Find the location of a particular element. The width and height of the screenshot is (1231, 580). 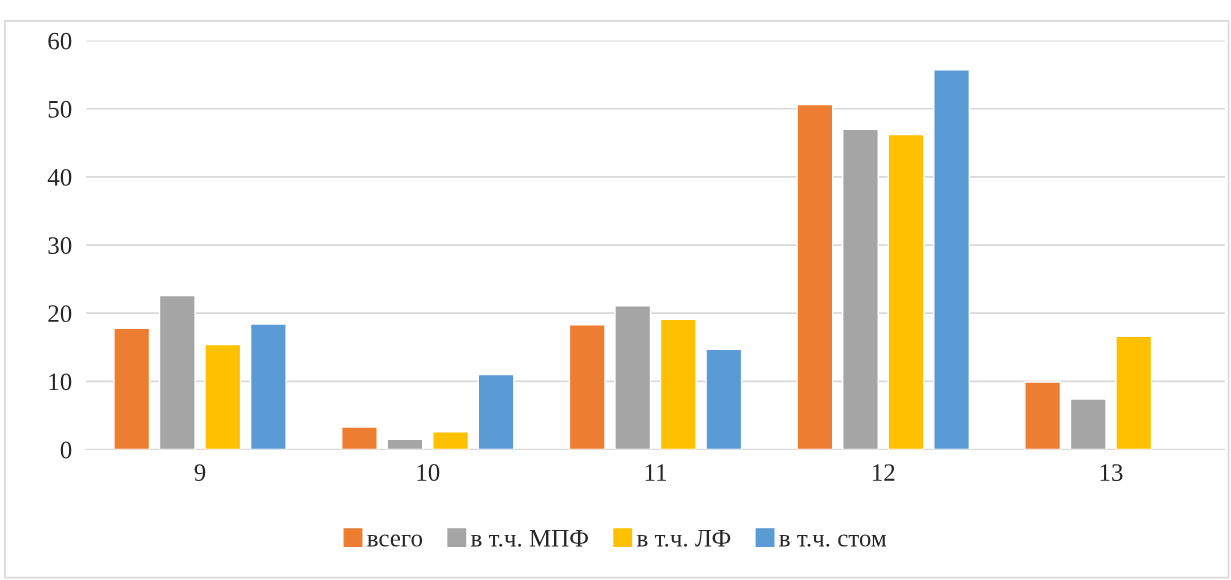

y-tick-label: 30 is located at coordinates (60, 245).